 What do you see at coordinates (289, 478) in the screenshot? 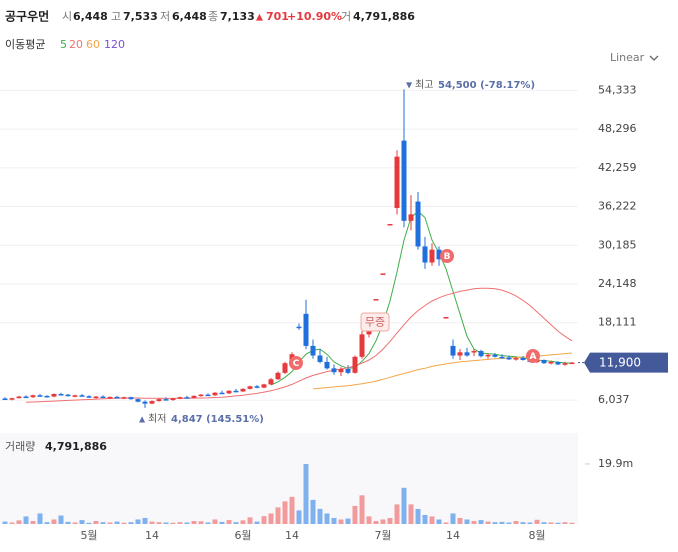
I see `volume-panel` at bounding box center [289, 478].